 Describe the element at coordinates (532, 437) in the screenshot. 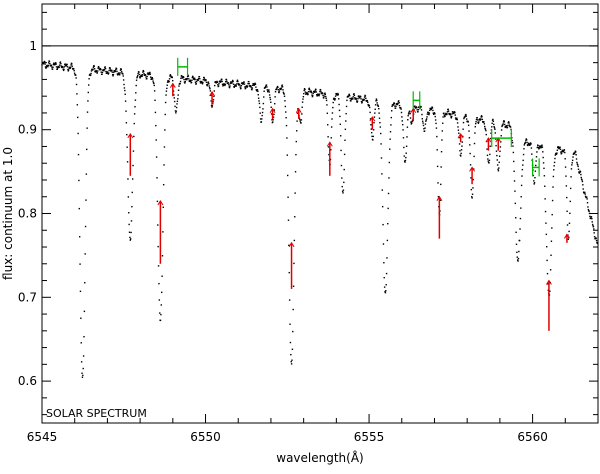

I see `x-tick-label: 6560` at that location.